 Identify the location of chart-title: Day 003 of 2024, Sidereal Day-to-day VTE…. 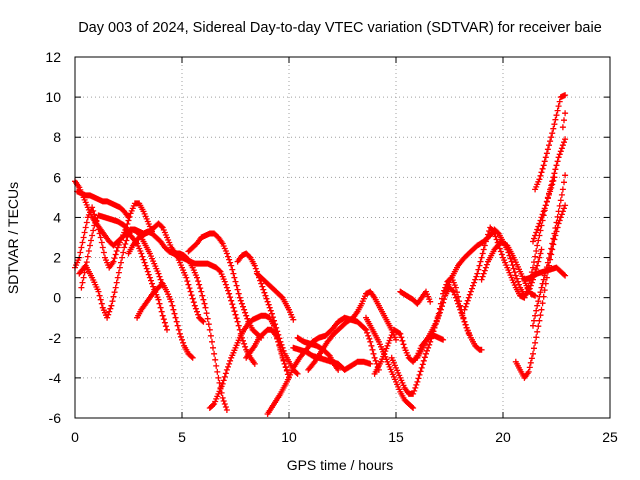
(340, 28).